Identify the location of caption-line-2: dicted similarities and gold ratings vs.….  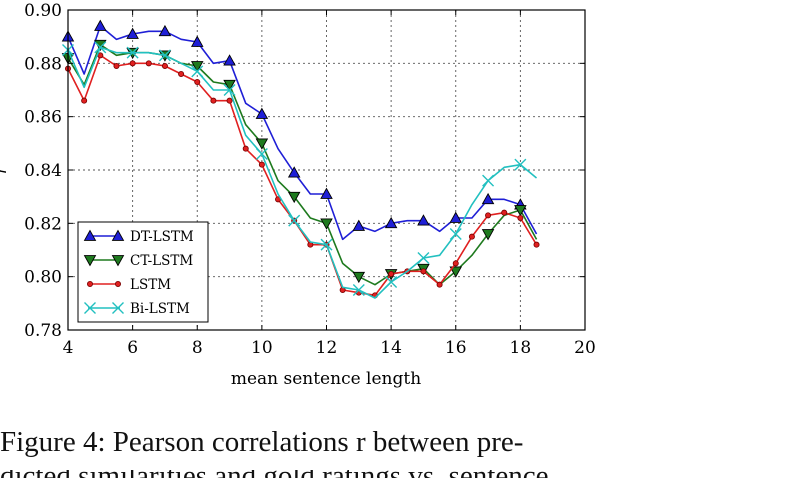
(396, 474).